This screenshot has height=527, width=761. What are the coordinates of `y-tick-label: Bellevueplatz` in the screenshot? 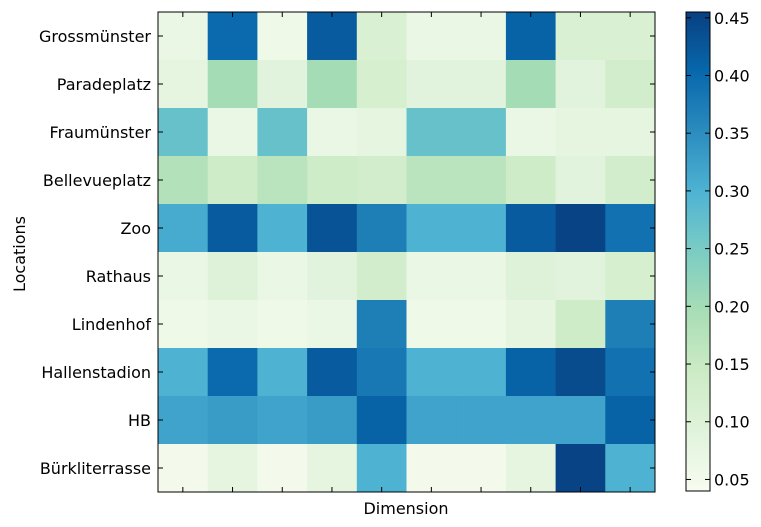 It's located at (97, 180).